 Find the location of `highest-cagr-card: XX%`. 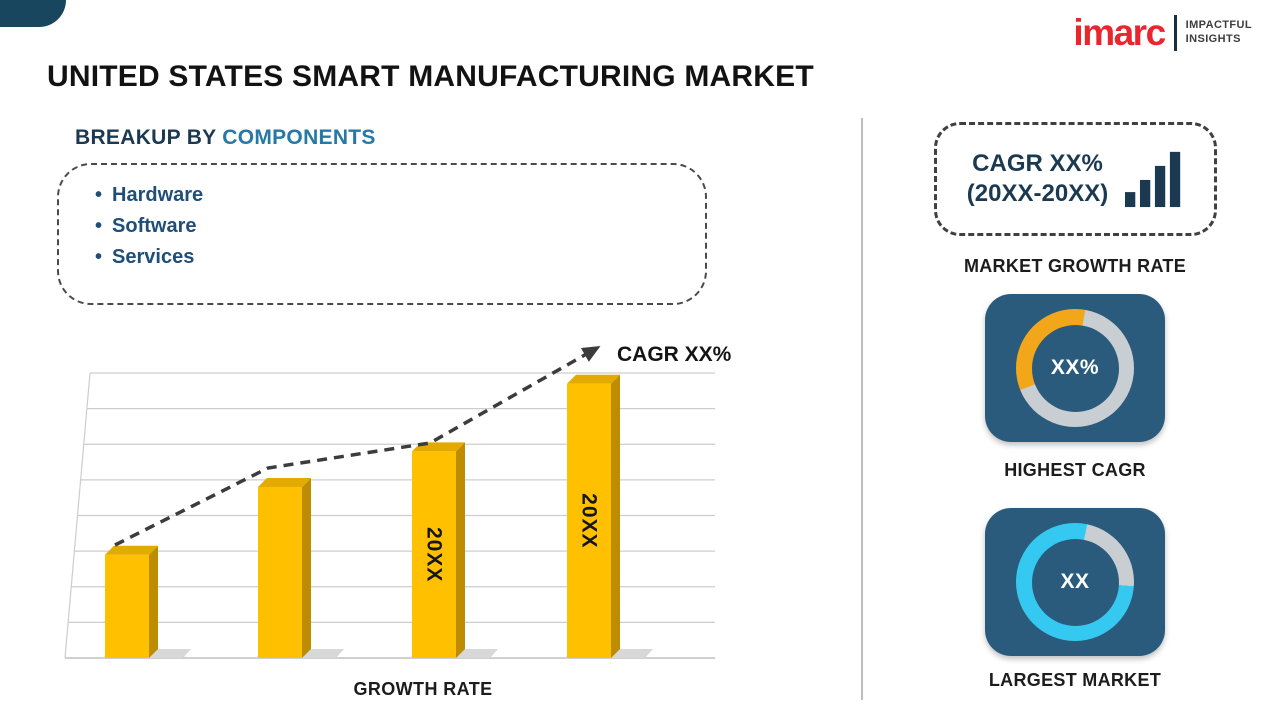

highest-cagr-card: XX% is located at coordinates (1075, 368).